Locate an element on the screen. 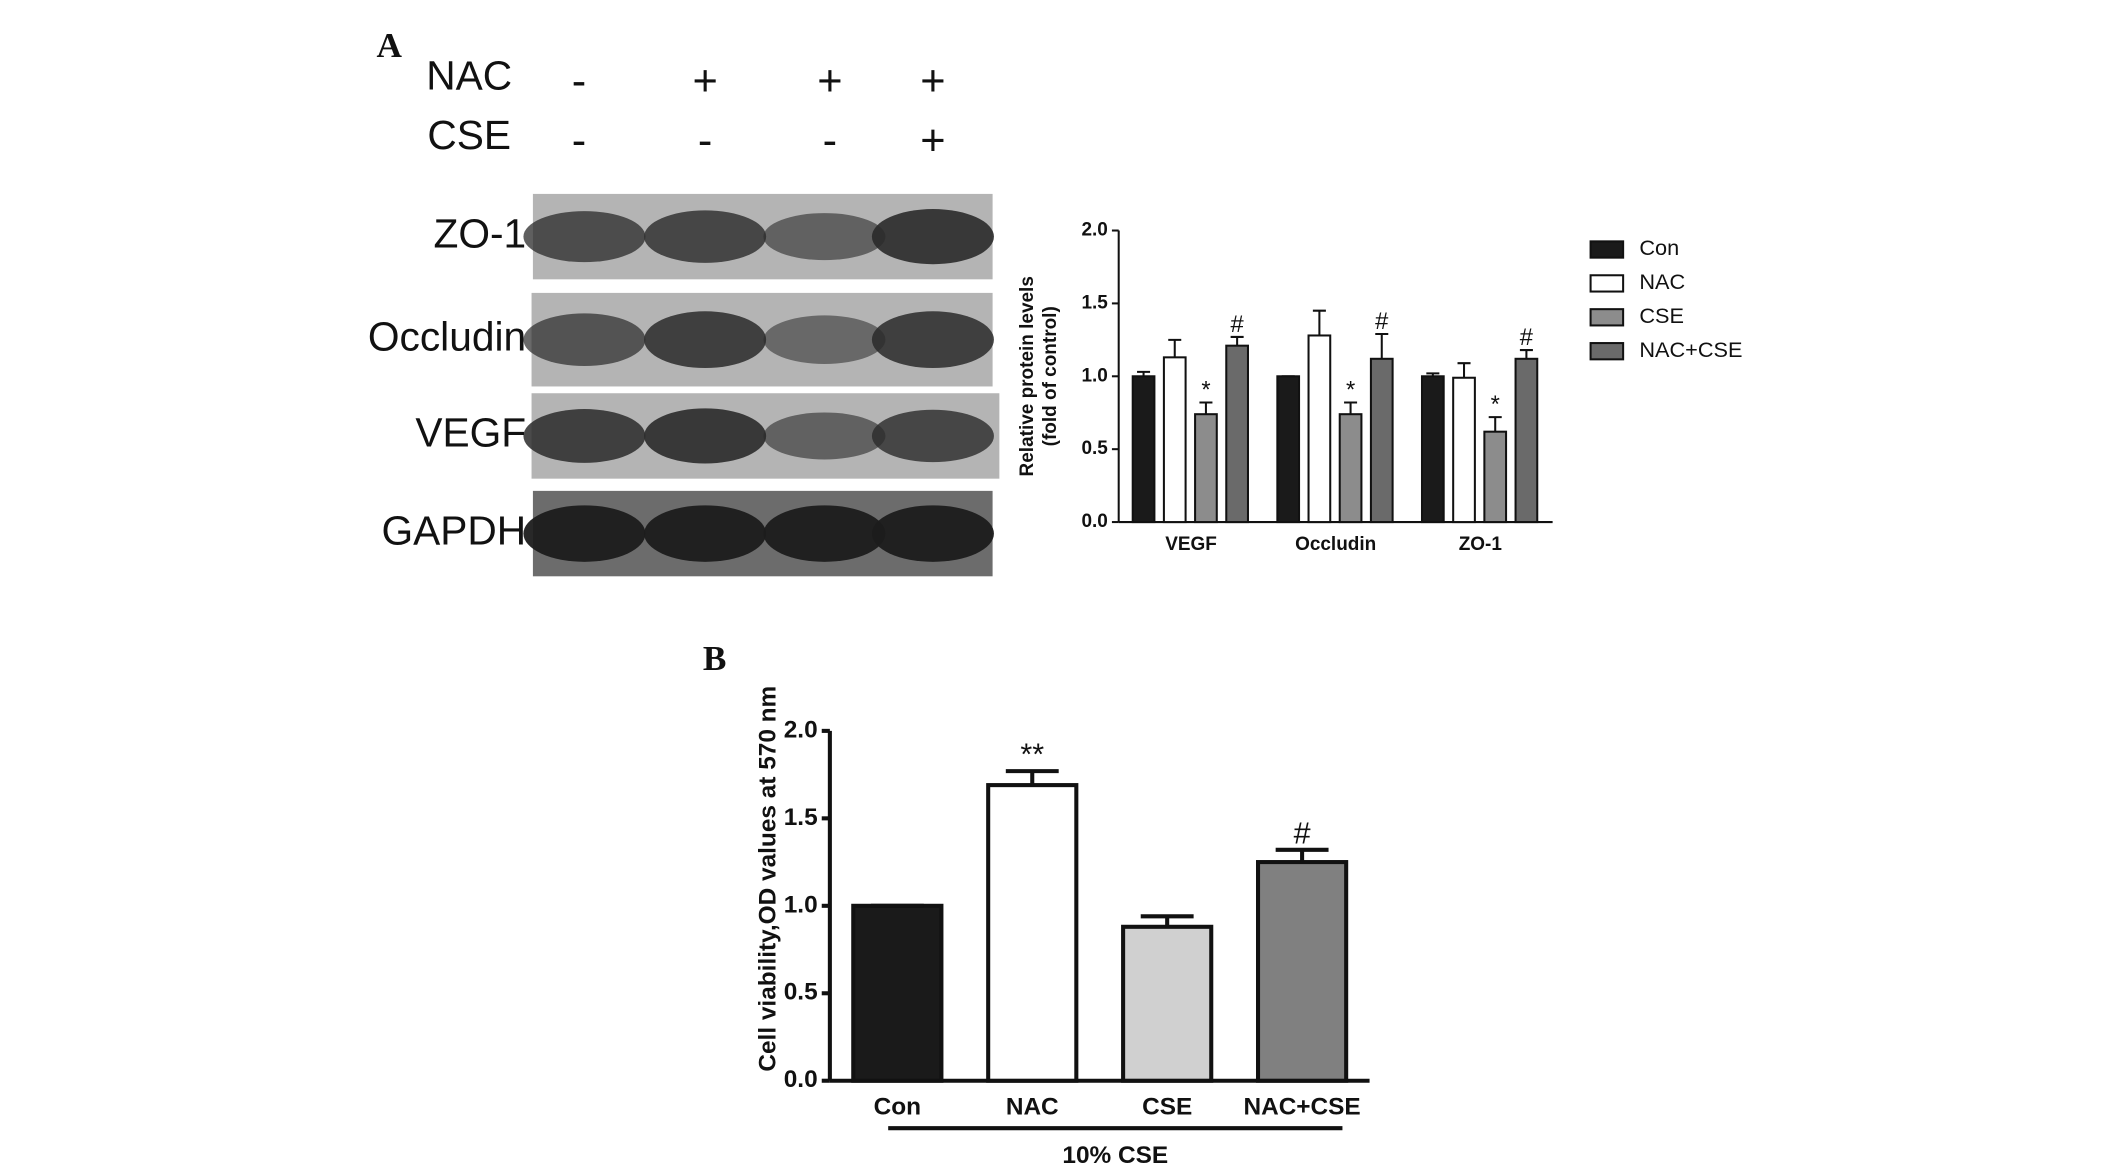 The image size is (2126, 1173). x-tick-label: VEGF is located at coordinates (1191, 544).